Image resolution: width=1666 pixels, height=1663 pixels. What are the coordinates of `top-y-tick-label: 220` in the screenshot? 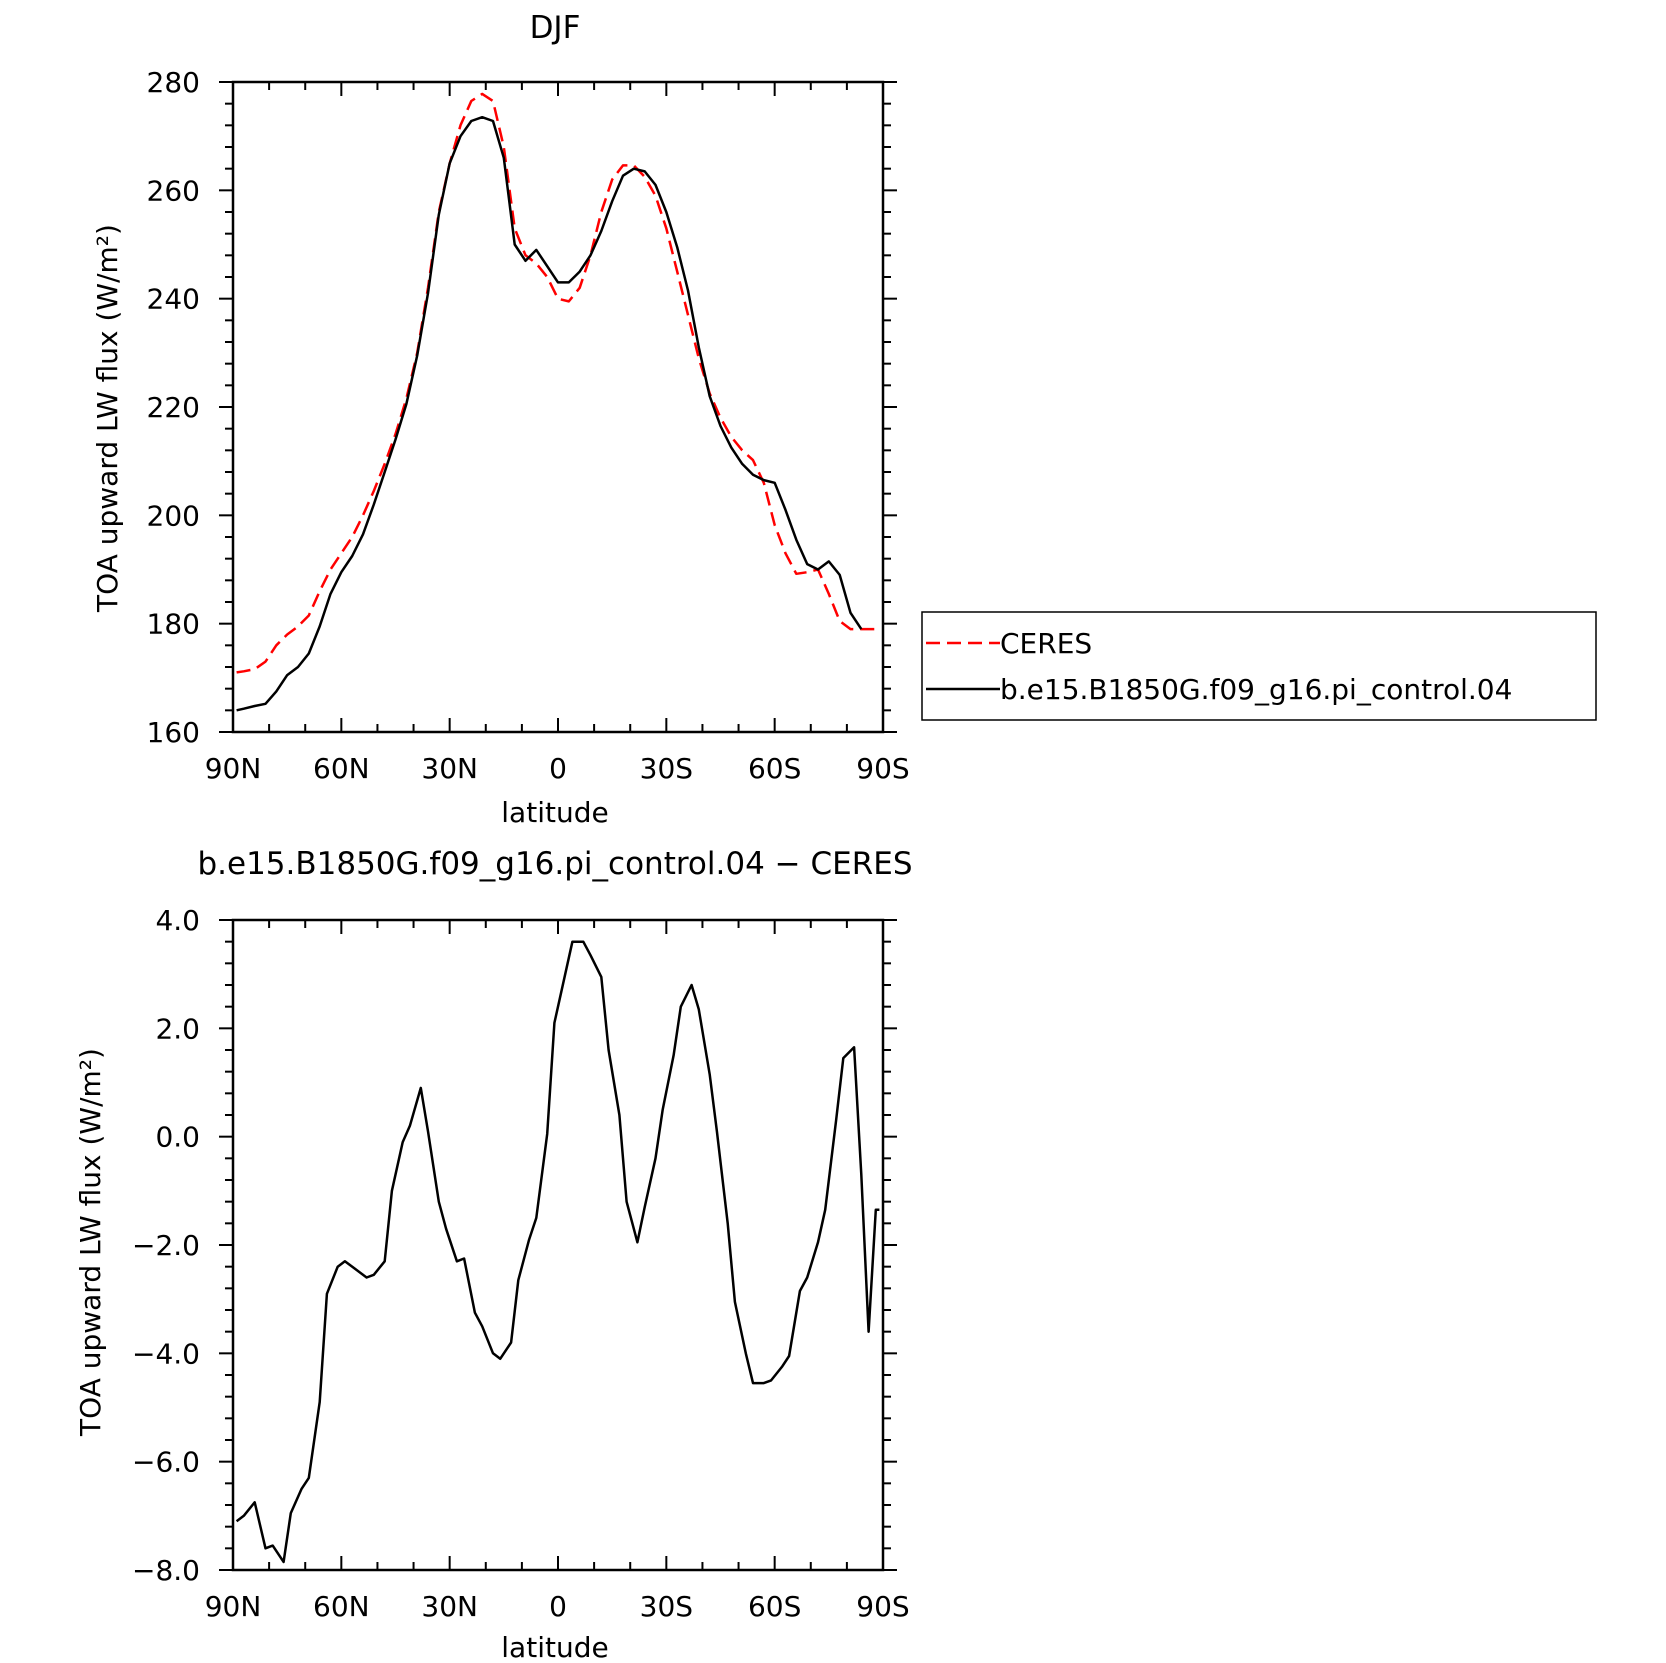 It's located at (173, 407).